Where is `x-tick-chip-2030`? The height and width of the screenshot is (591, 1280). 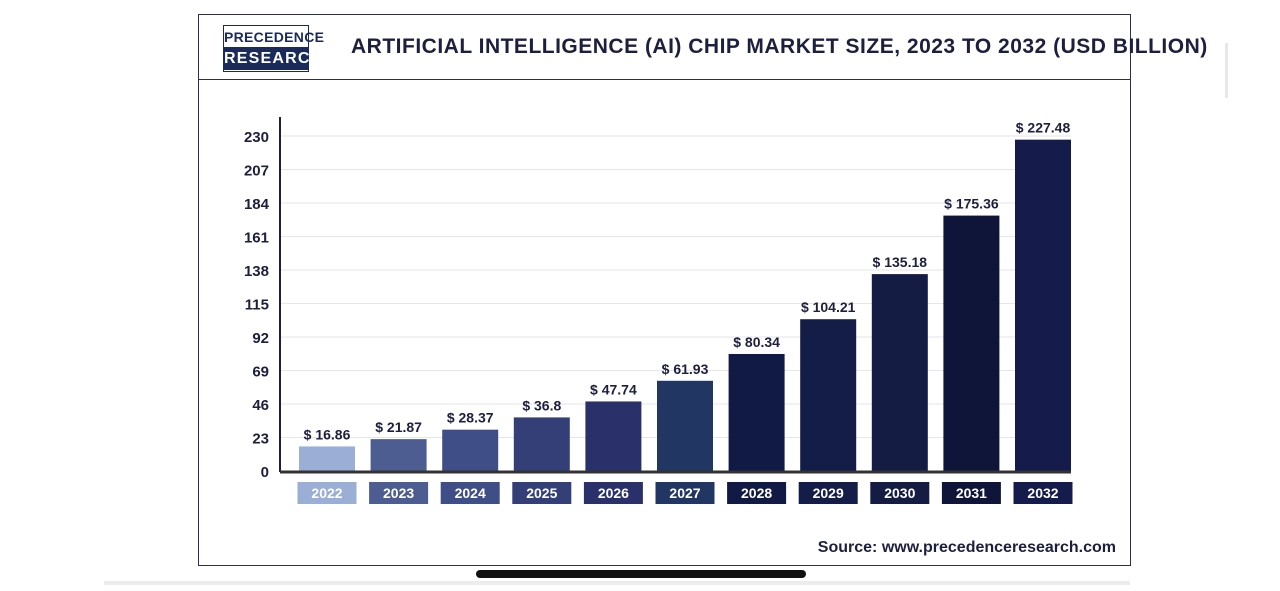
x-tick-chip-2030 is located at coordinates (900, 493).